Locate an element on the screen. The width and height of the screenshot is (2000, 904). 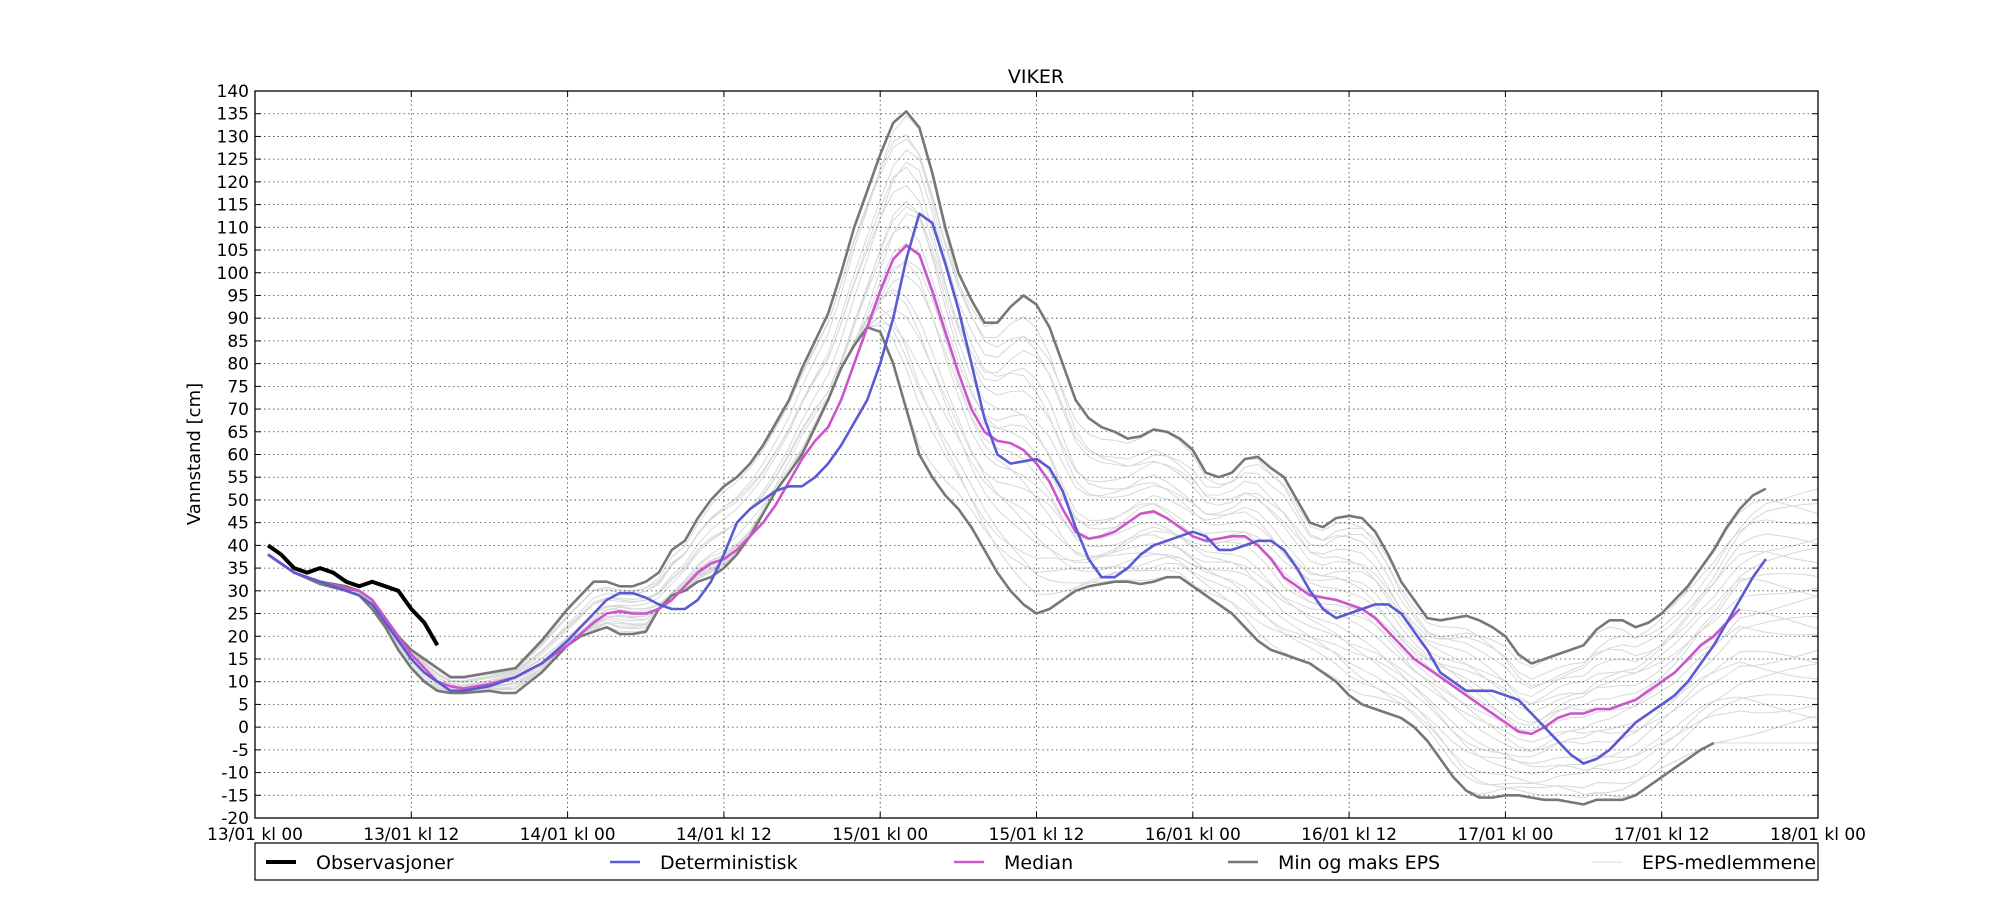
y-tick-label: 15 is located at coordinates (238, 660).